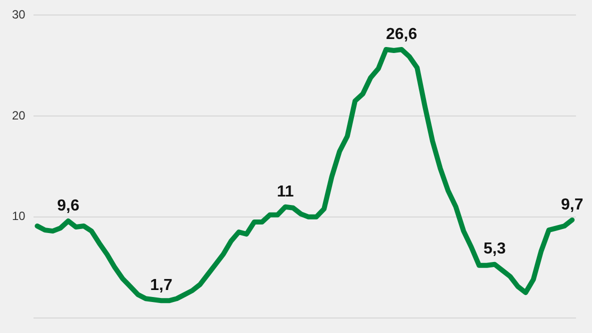 This screenshot has height=333, width=592. What do you see at coordinates (161, 285) in the screenshot?
I see `data-label: 1,7` at bounding box center [161, 285].